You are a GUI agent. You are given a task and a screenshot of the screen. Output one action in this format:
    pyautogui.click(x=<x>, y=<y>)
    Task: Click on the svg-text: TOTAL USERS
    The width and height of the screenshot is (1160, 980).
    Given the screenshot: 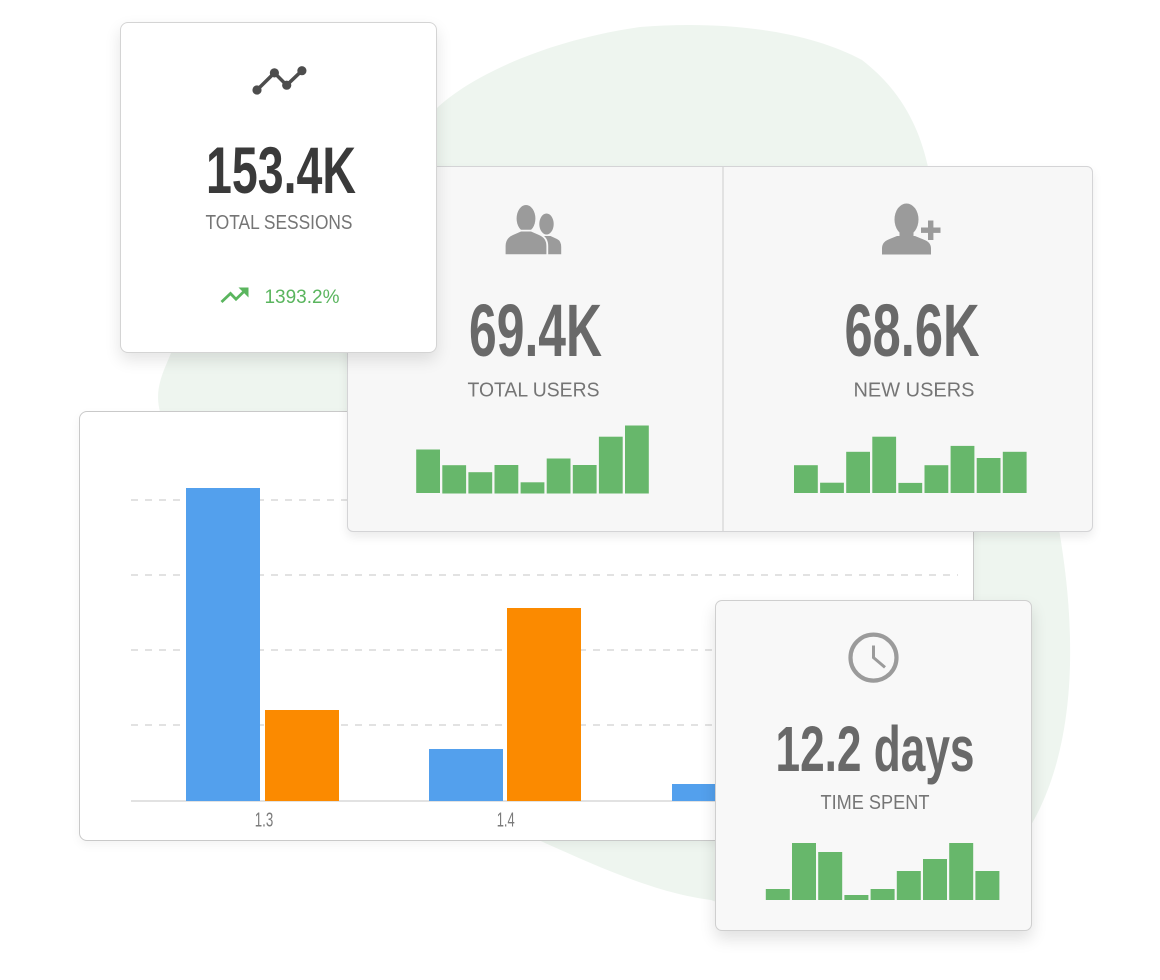 What is the action you would take?
    pyautogui.click(x=534, y=391)
    